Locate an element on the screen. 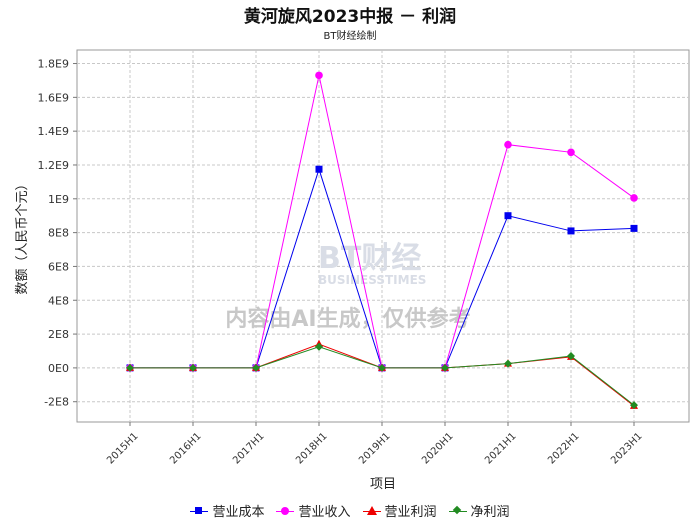  y-tick-label: 1.8E9 is located at coordinates (53, 64).